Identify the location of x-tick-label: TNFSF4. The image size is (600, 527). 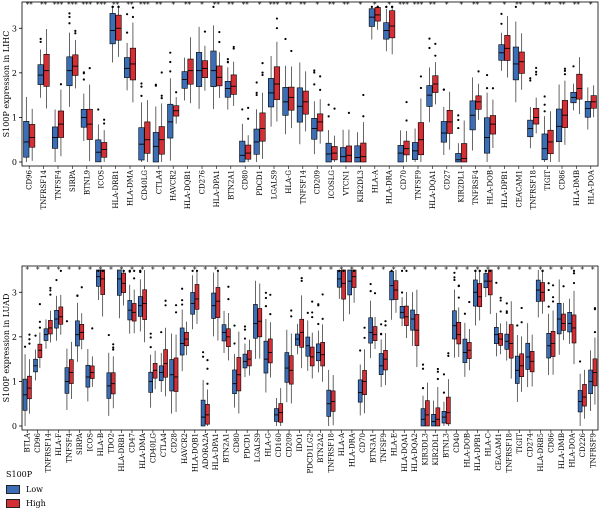
(59, 184).